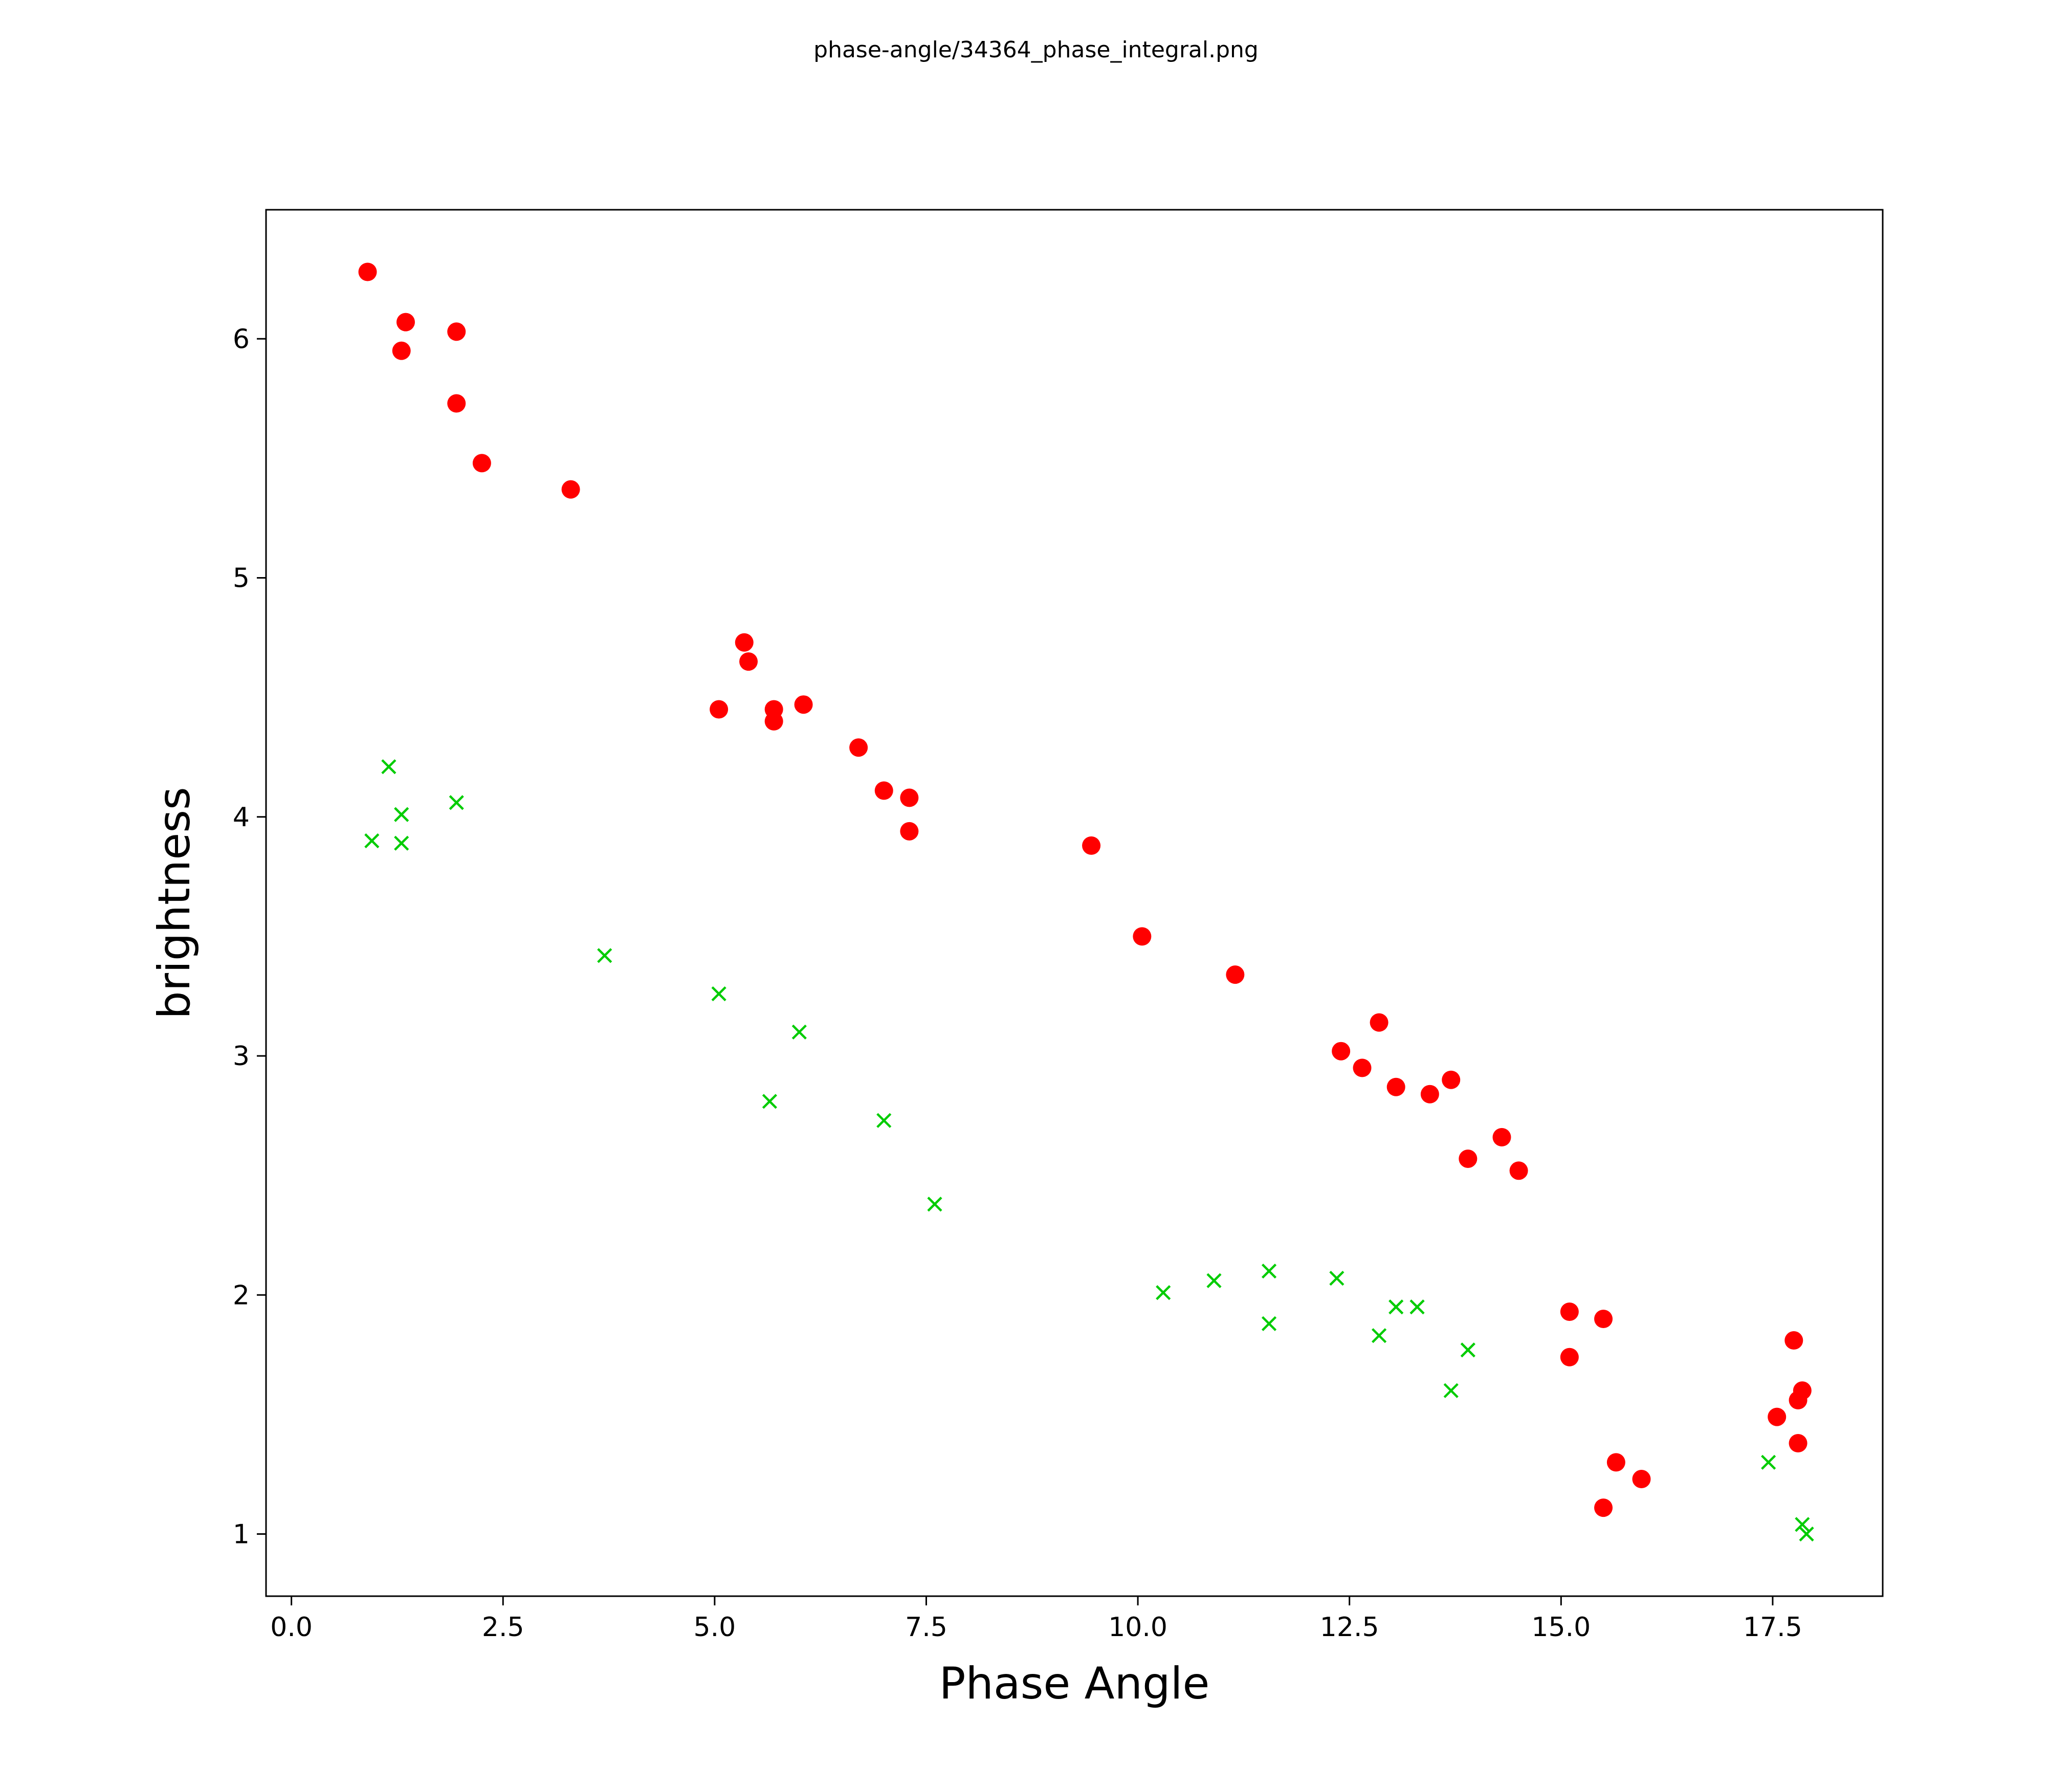 This screenshot has height=1765, width=2072. Describe the element at coordinates (241, 579) in the screenshot. I see `y-tick-label: 5` at that location.